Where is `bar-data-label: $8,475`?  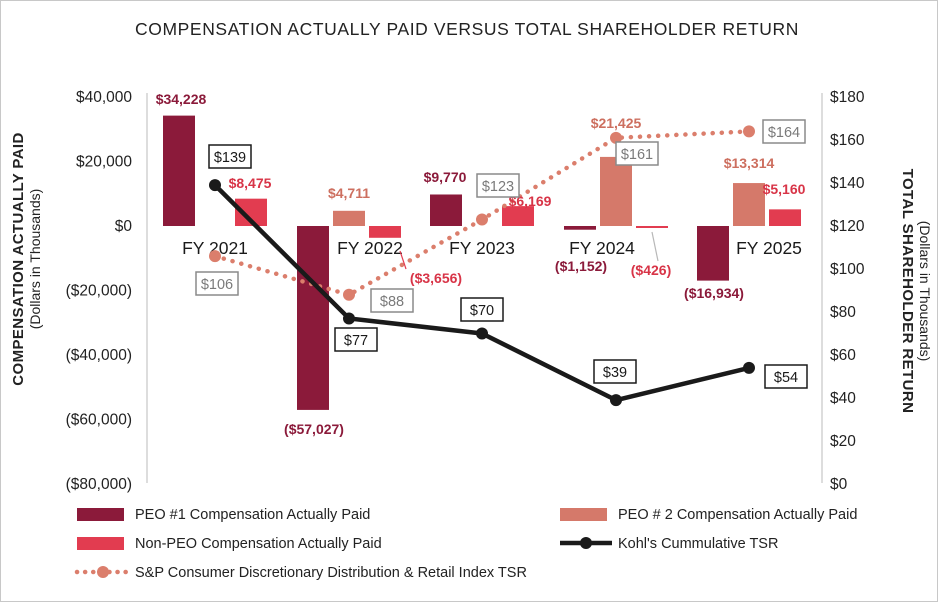
bar-data-label: $8,475 is located at coordinates (250, 183).